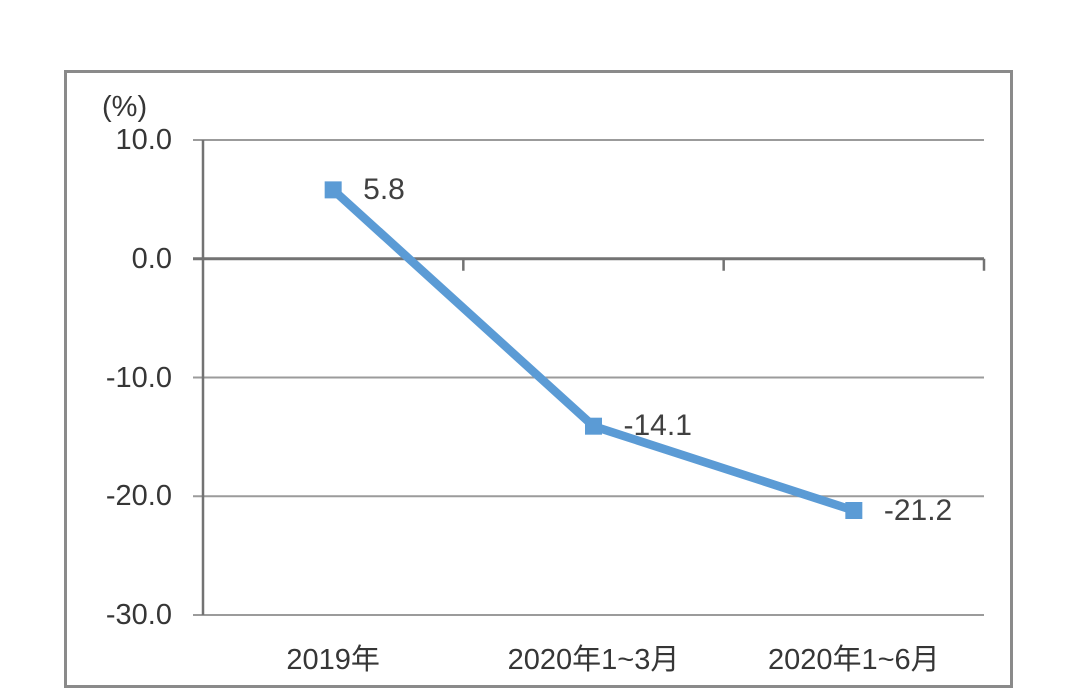 The image size is (1080, 696). Describe the element at coordinates (333, 660) in the screenshot. I see `x-axis-category-label: 2019年` at that location.